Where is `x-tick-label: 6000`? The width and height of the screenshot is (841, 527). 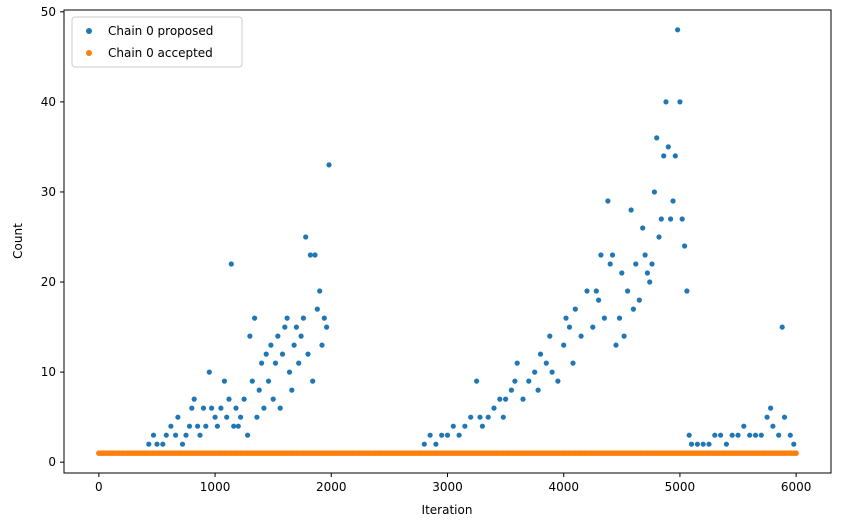 x-tick-label: 6000 is located at coordinates (796, 487).